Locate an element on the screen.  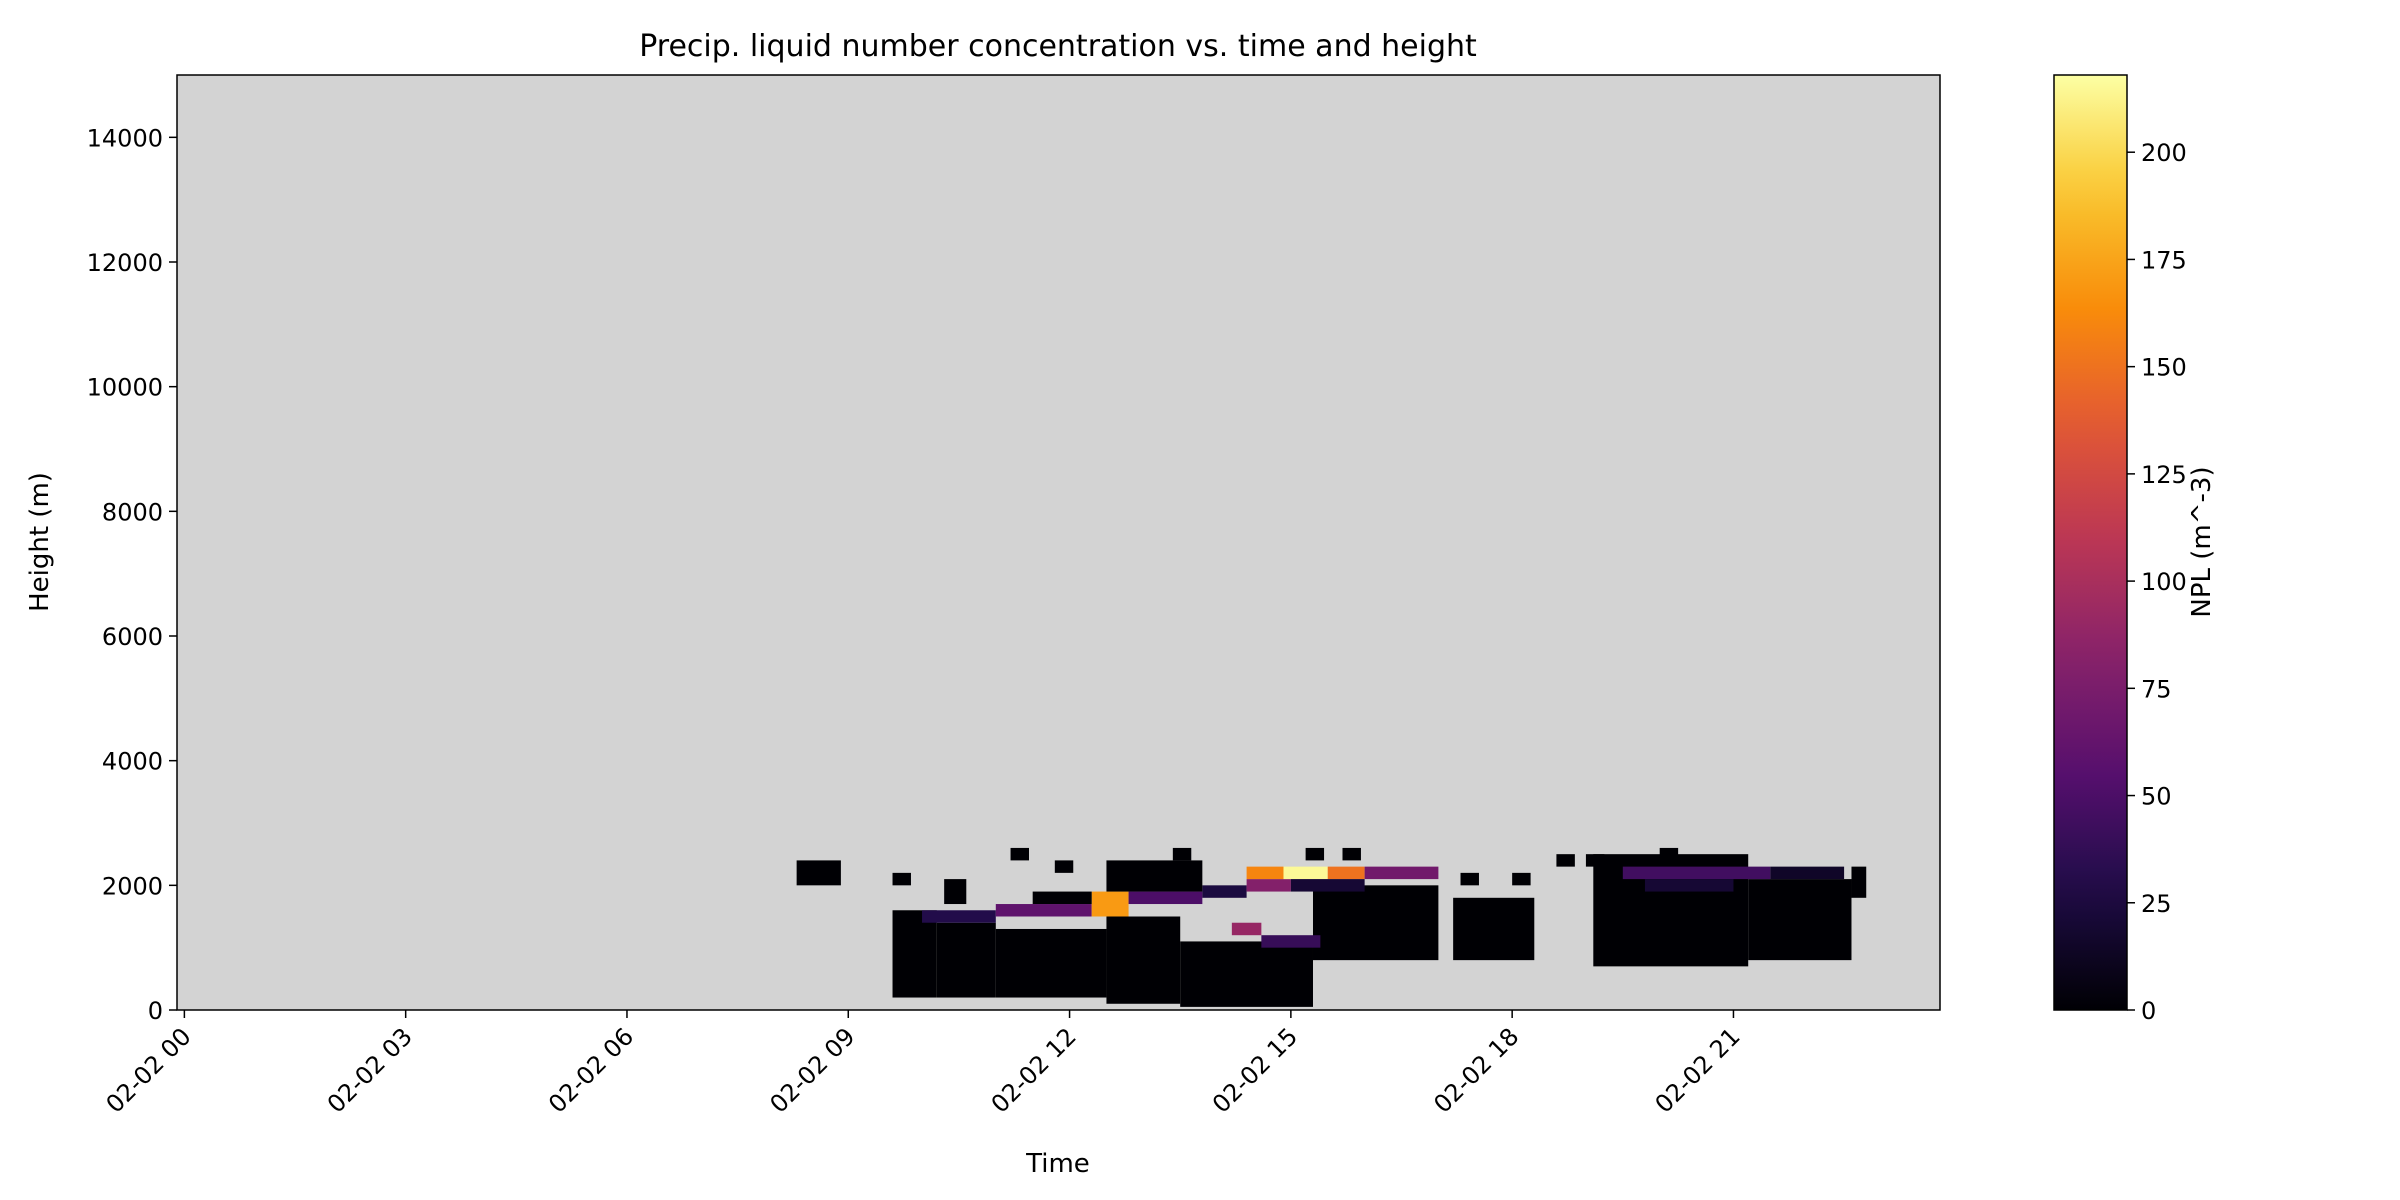
x-tick-label: 02-02 09 is located at coordinates (812, 1070).